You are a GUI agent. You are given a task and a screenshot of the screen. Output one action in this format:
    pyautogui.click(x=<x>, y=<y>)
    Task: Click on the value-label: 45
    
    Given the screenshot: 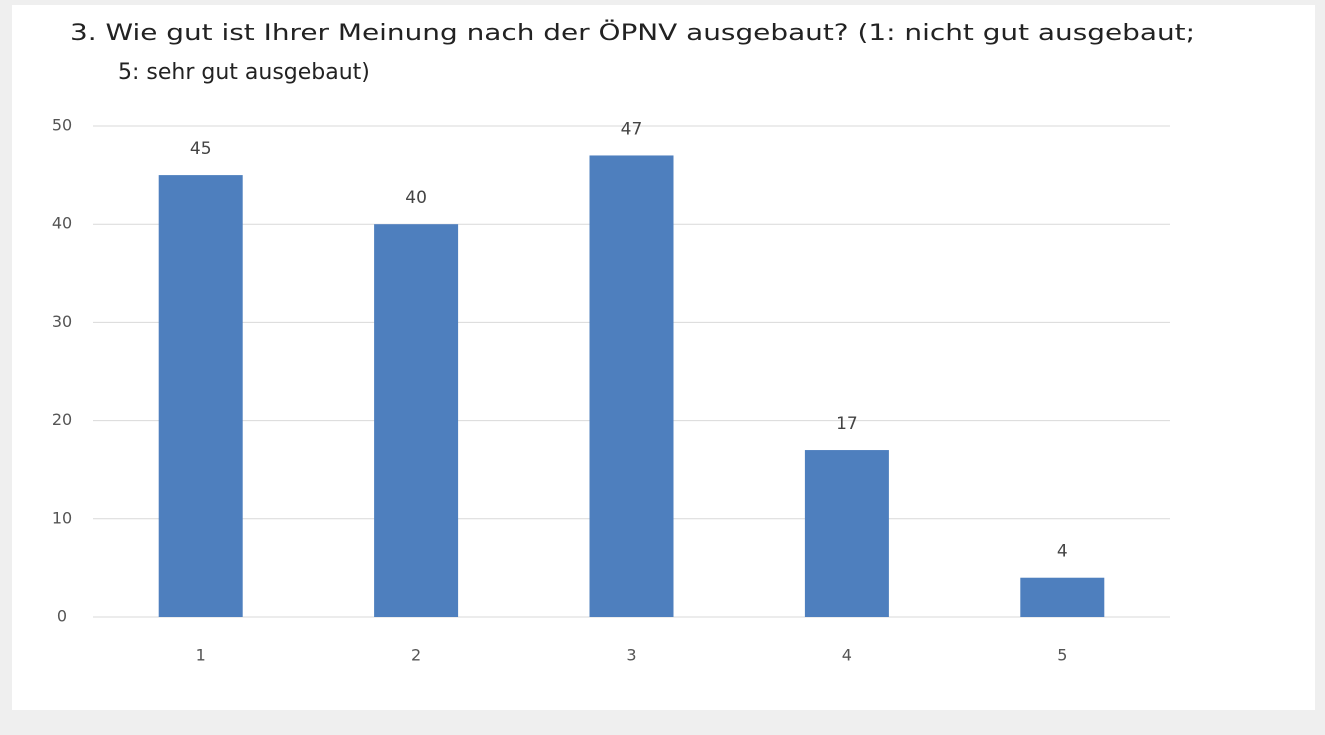 What is the action you would take?
    pyautogui.click(x=201, y=149)
    